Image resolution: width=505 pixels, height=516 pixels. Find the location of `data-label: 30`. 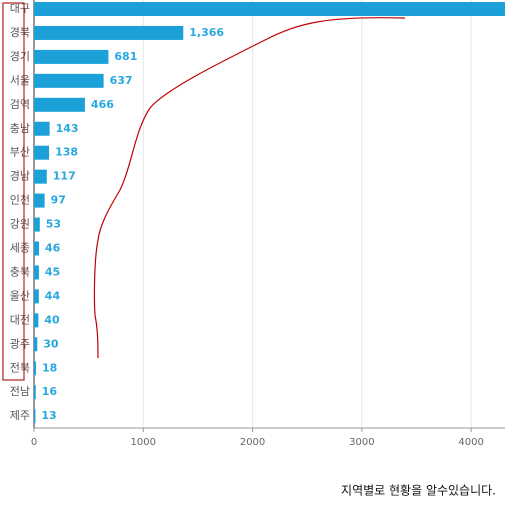

data-label: 30 is located at coordinates (51, 343).